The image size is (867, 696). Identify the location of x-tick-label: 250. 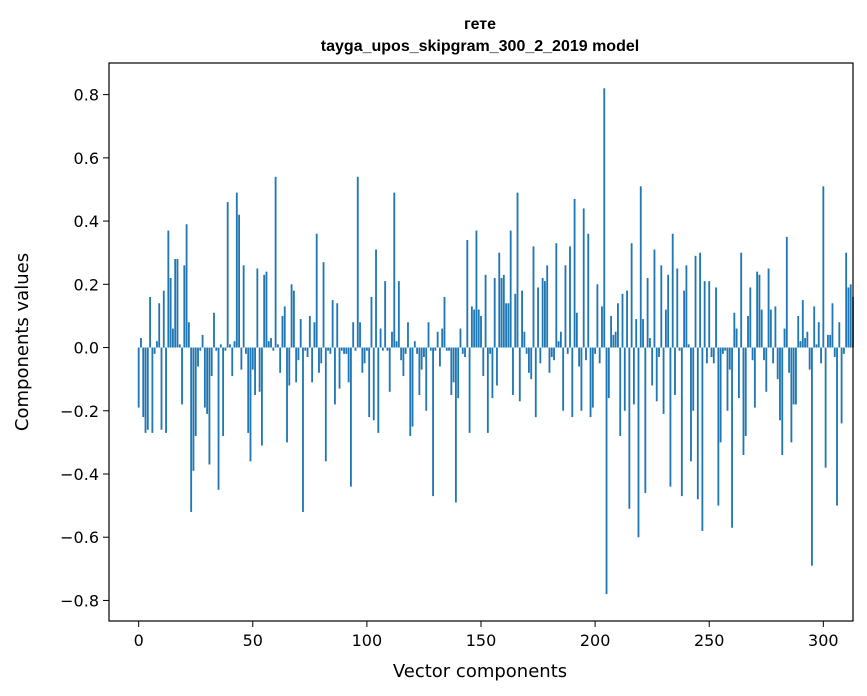
(709, 640).